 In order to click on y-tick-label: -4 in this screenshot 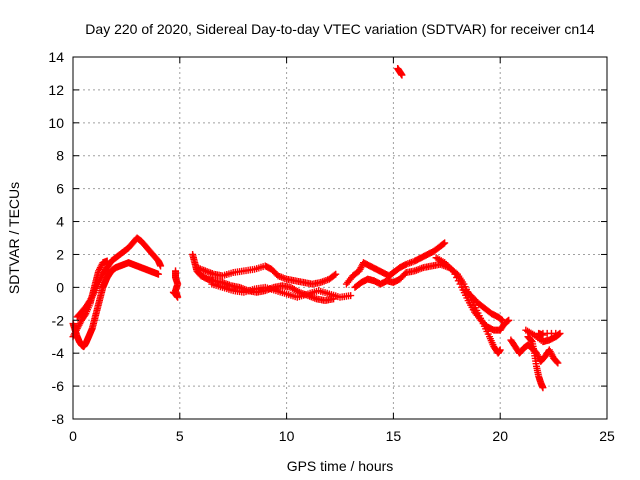, I will do `click(58, 353)`.